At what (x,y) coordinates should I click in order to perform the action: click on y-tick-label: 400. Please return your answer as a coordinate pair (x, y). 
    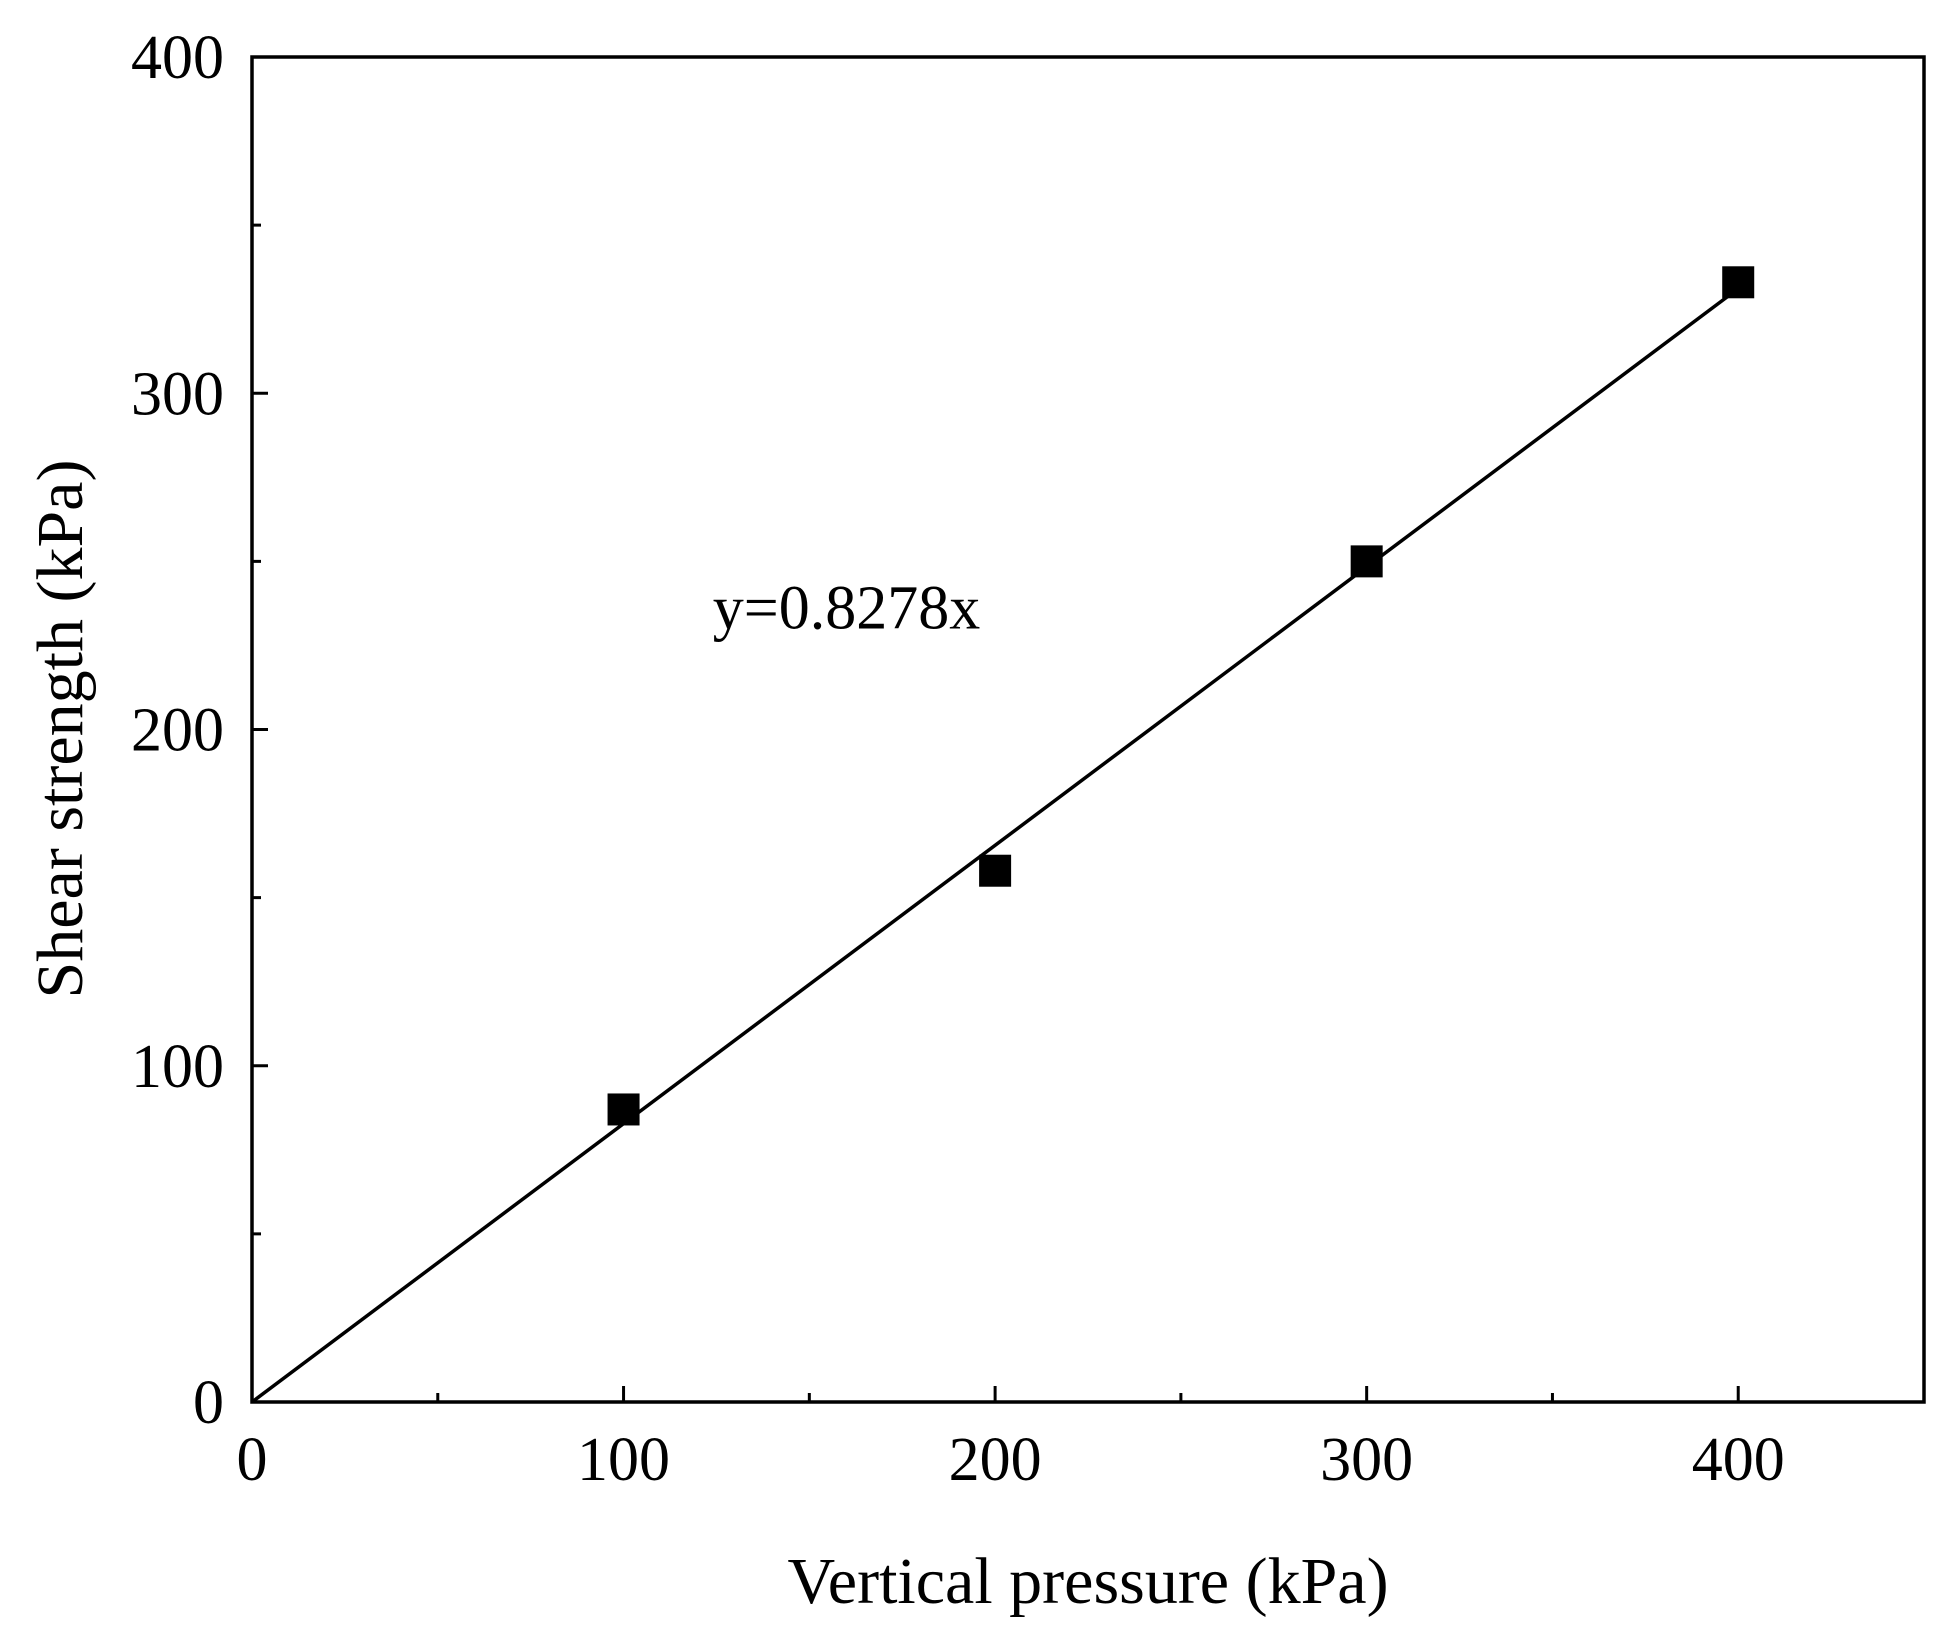
    Looking at the image, I should click on (177, 58).